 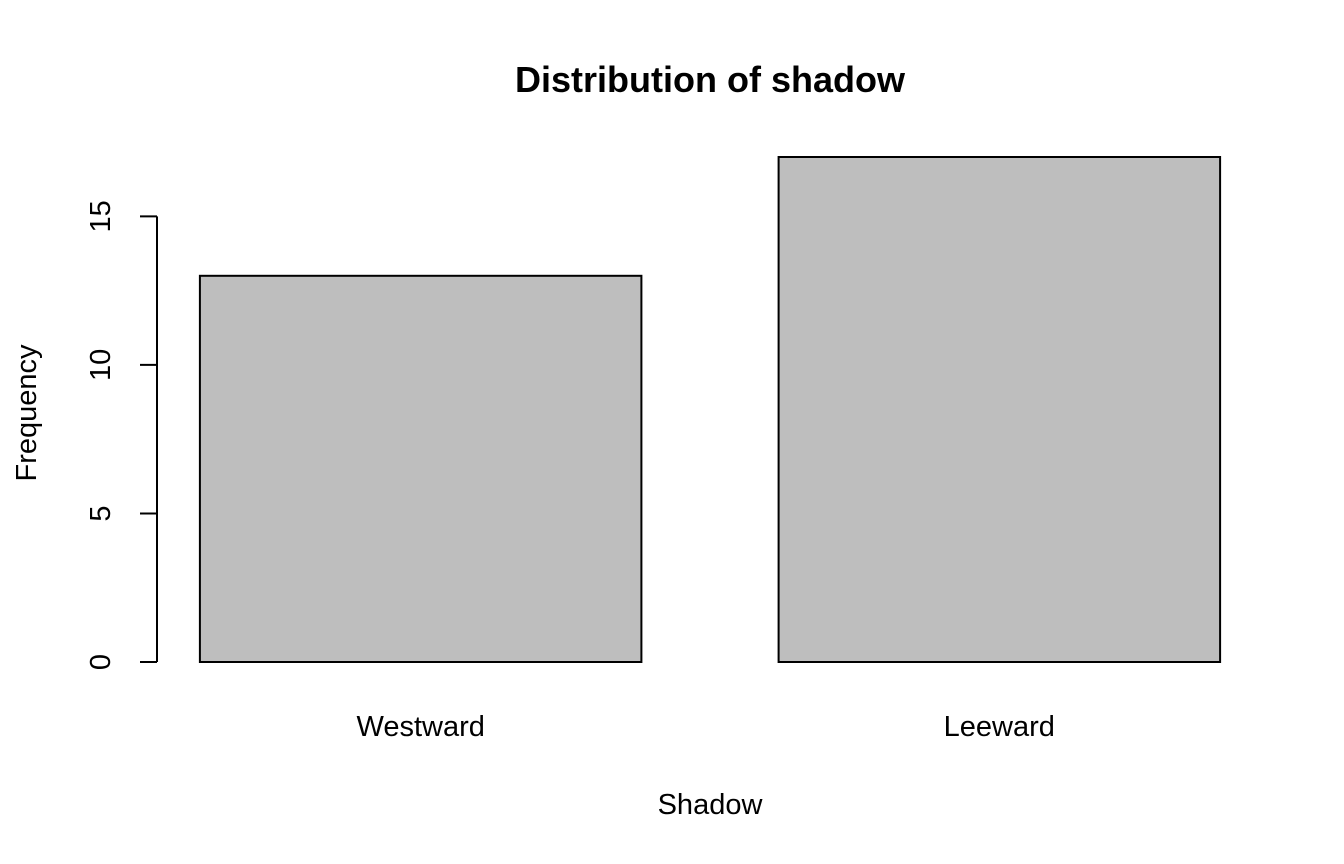 What do you see at coordinates (101, 365) in the screenshot?
I see `y-tick-label-10: 10` at bounding box center [101, 365].